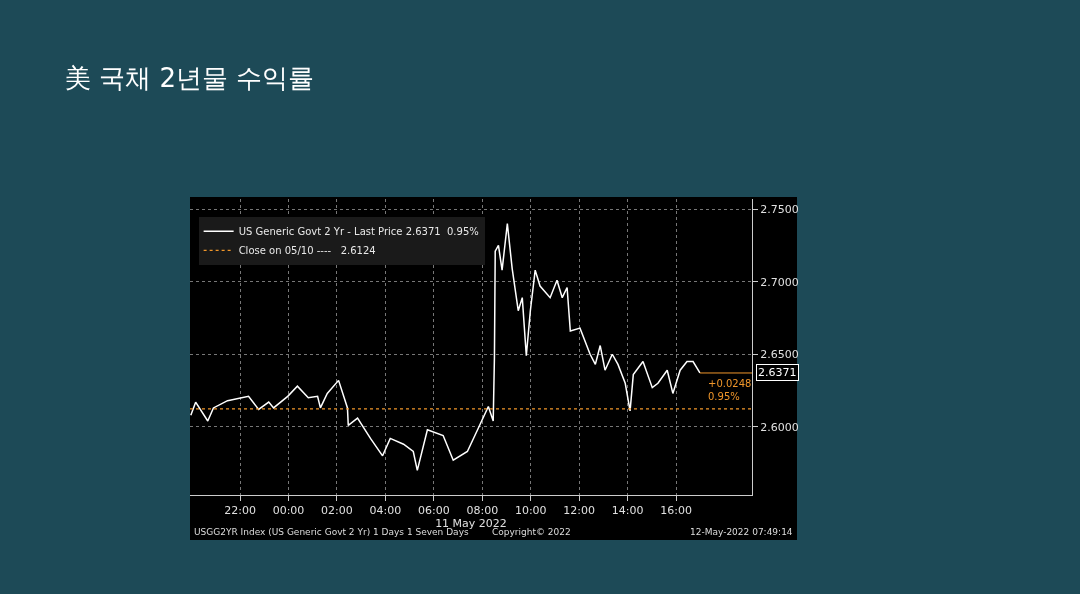  I want to click on x-tick-label: 14:00, so click(627, 511).